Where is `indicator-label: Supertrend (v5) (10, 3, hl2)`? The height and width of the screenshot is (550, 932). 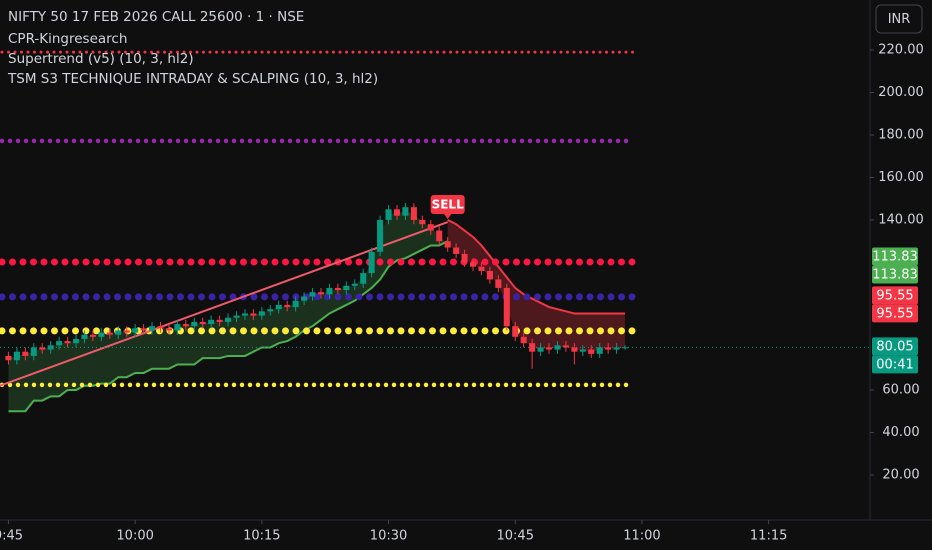
indicator-label: Supertrend (v5) (10, 3, hl2) is located at coordinates (101, 59).